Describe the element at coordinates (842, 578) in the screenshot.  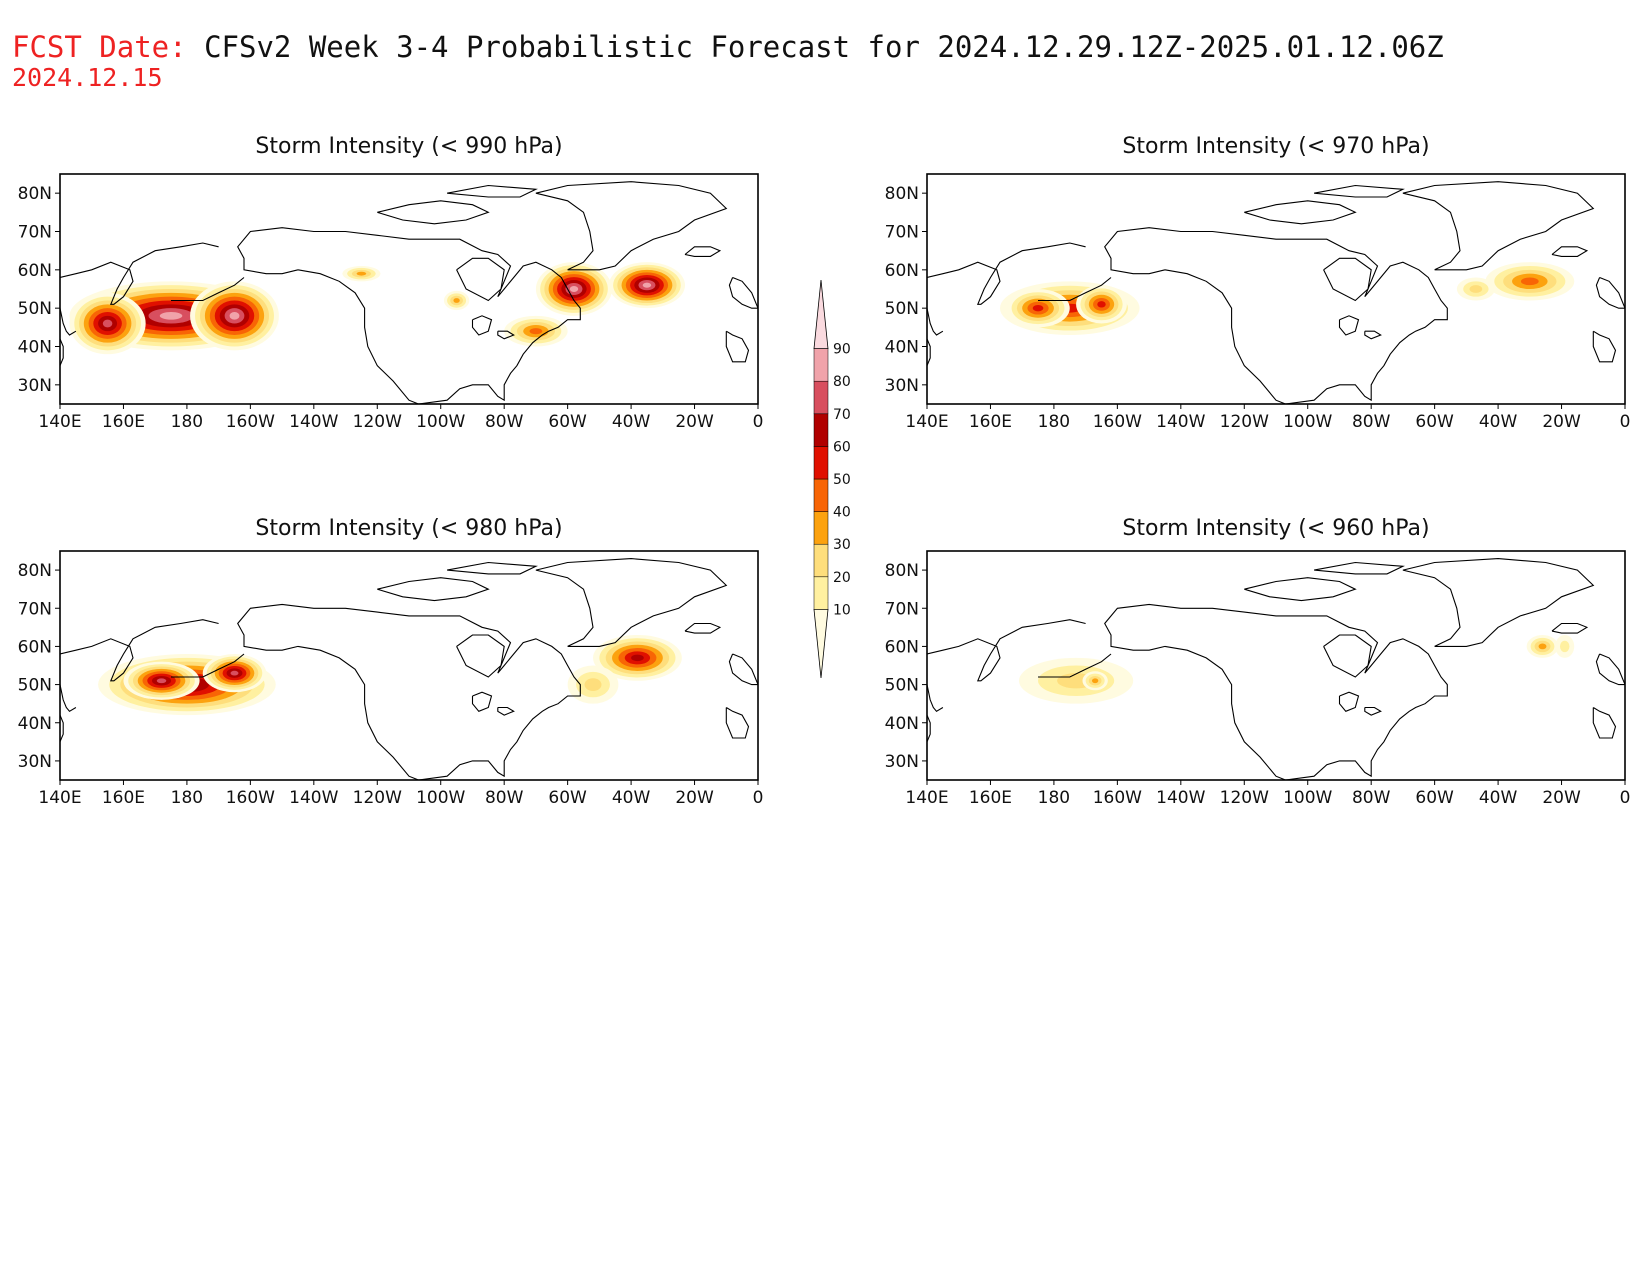
I see `colorbar-label: 20` at that location.